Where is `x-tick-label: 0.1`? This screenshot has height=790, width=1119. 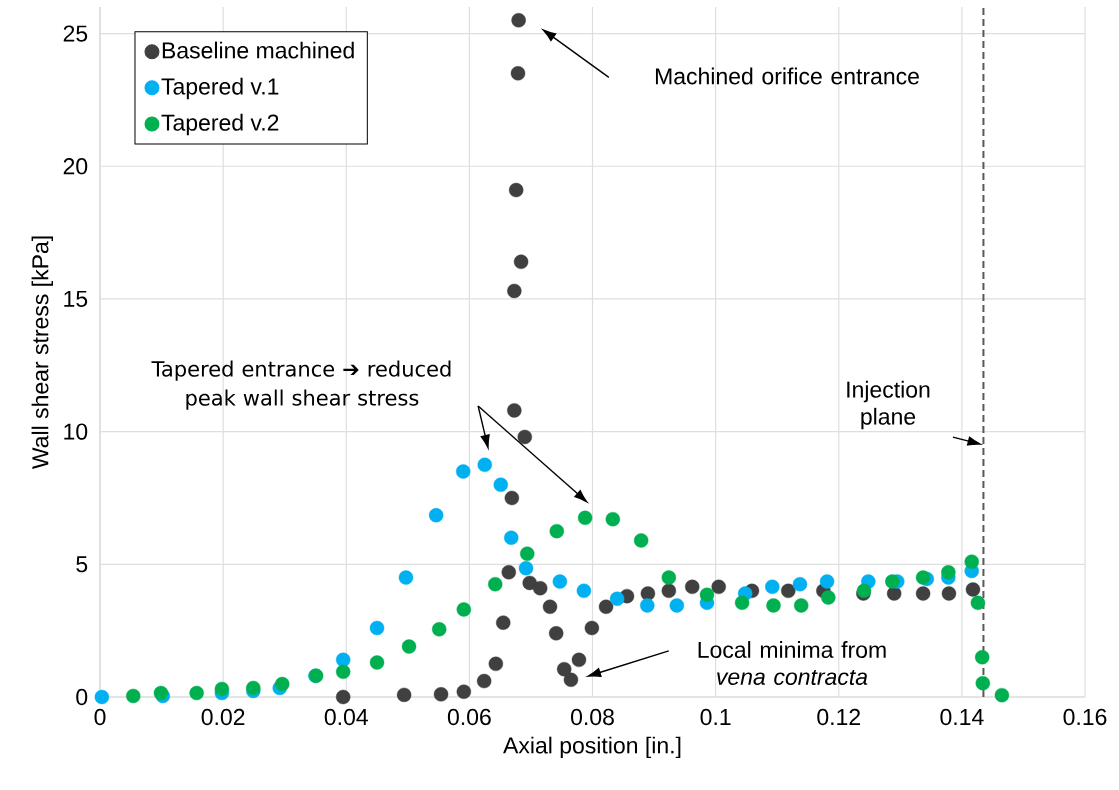
x-tick-label: 0.1 is located at coordinates (715, 717).